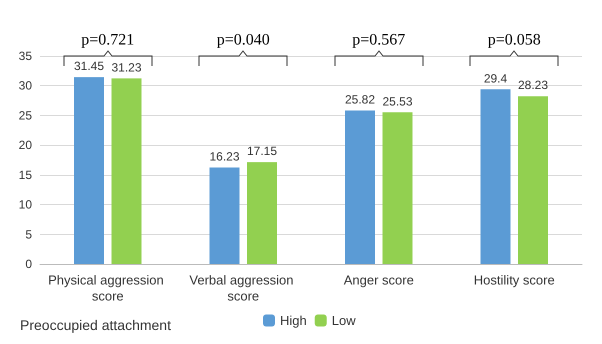 The height and width of the screenshot is (344, 602). Describe the element at coordinates (243, 40) in the screenshot. I see `text: p=0.040` at that location.